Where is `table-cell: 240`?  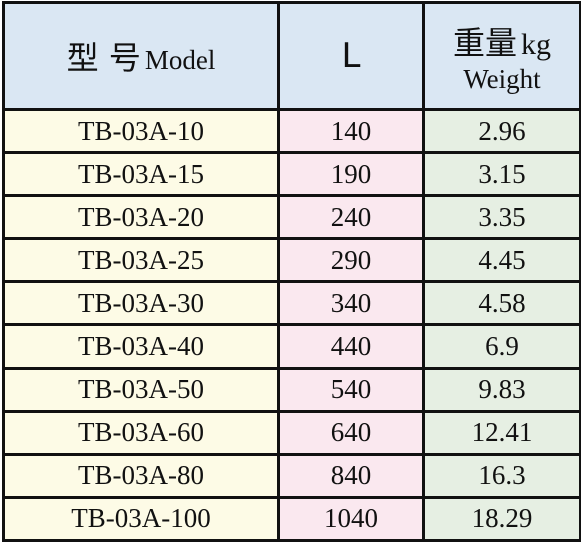 table-cell: 240 is located at coordinates (351, 217).